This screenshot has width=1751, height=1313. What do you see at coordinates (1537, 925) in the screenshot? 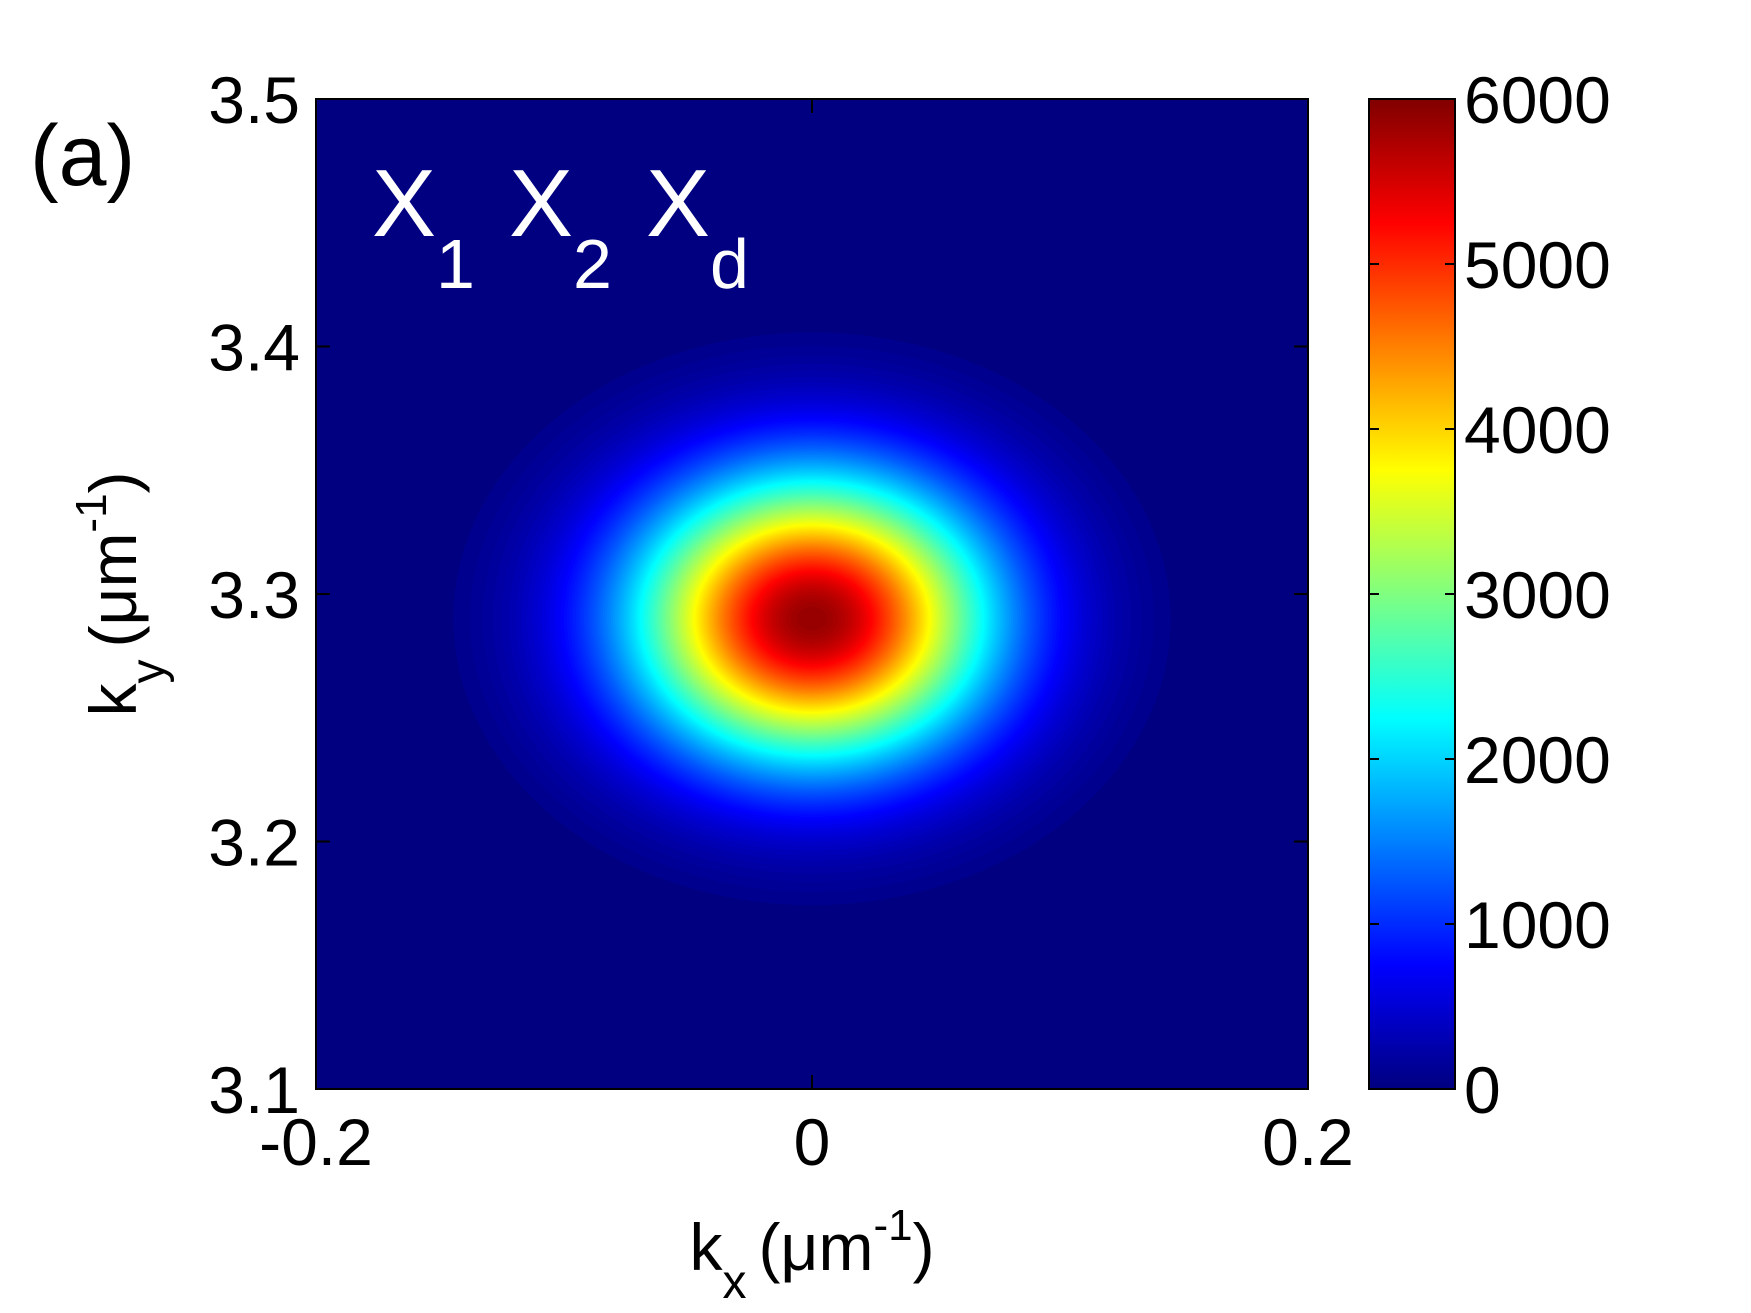
I see `colorbar-tick-label: 1000` at bounding box center [1537, 925].